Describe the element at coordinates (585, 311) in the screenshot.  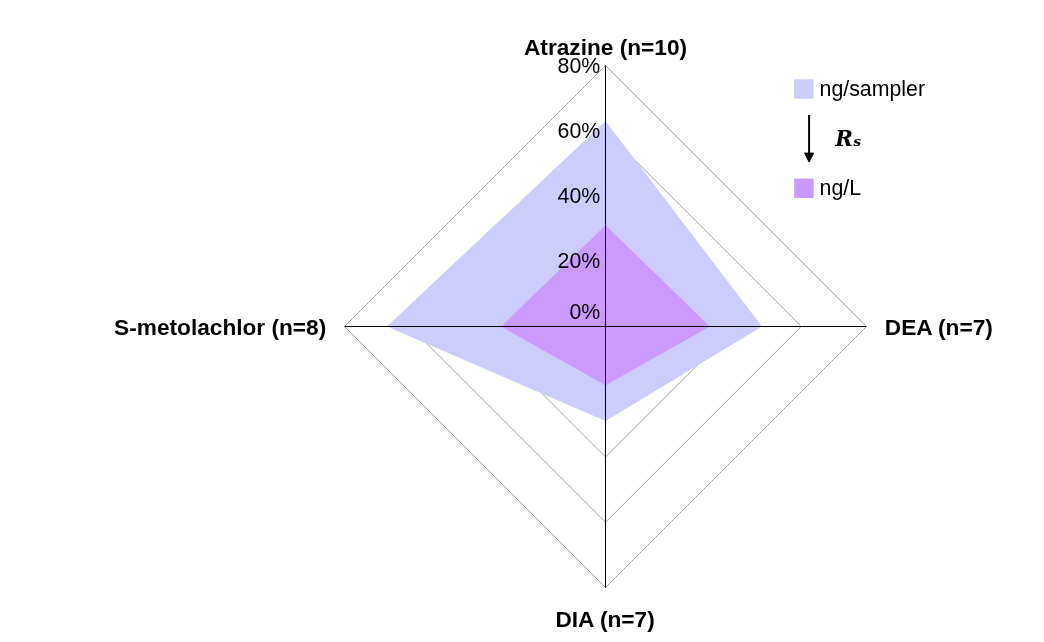
I see `y-tick-label: 0%` at that location.